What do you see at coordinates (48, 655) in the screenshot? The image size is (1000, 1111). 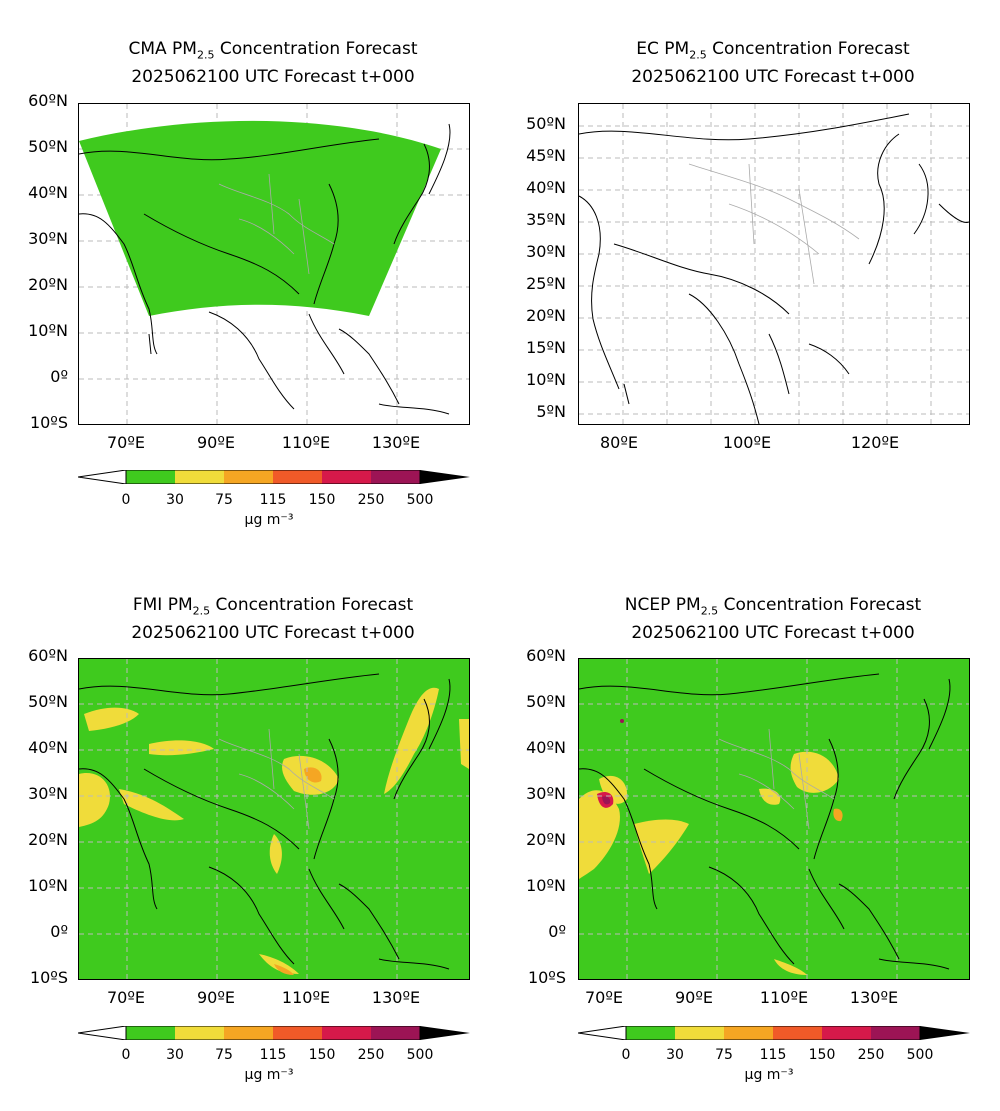 I see `fmi-ytick: 60ºN` at bounding box center [48, 655].